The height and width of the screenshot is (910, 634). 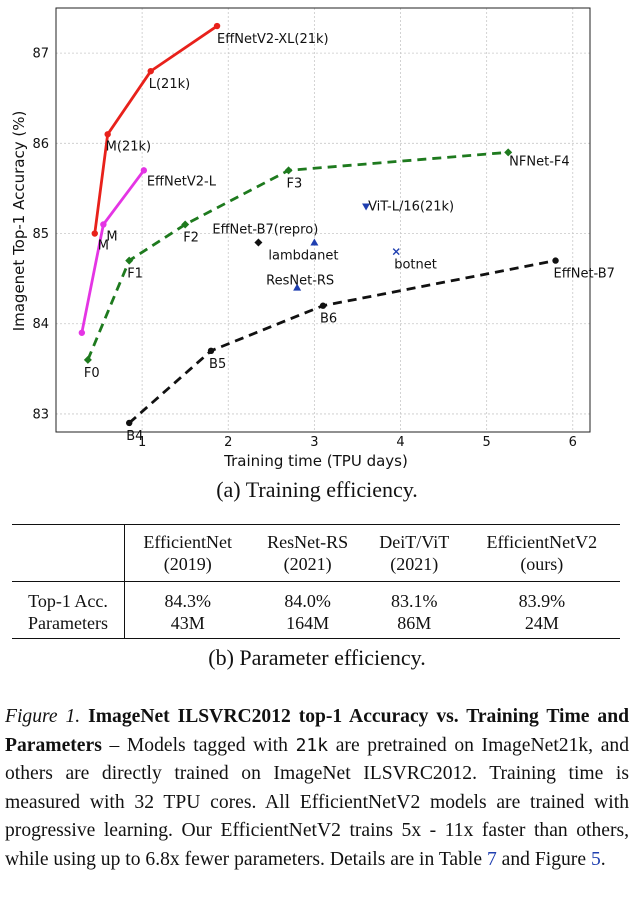 What do you see at coordinates (188, 542) in the screenshot?
I see `header-name: EfficientNet` at bounding box center [188, 542].